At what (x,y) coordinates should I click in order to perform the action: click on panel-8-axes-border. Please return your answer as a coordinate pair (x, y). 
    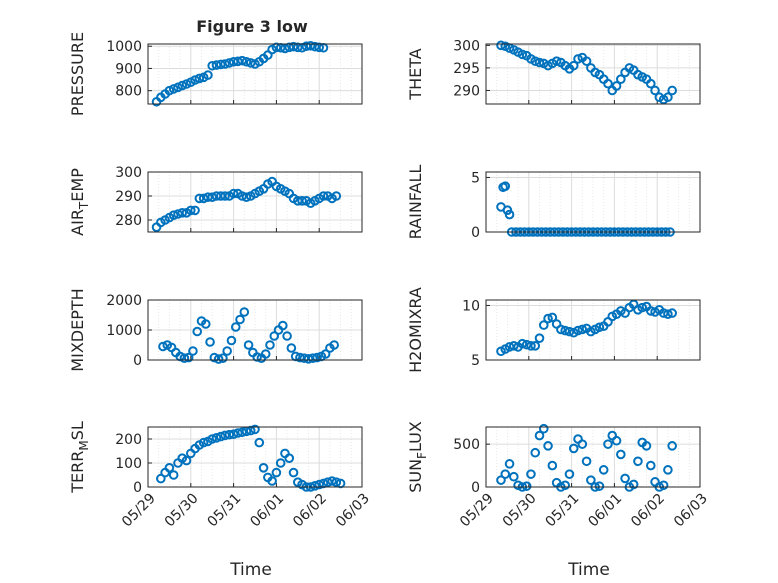
    Looking at the image, I should click on (593, 457).